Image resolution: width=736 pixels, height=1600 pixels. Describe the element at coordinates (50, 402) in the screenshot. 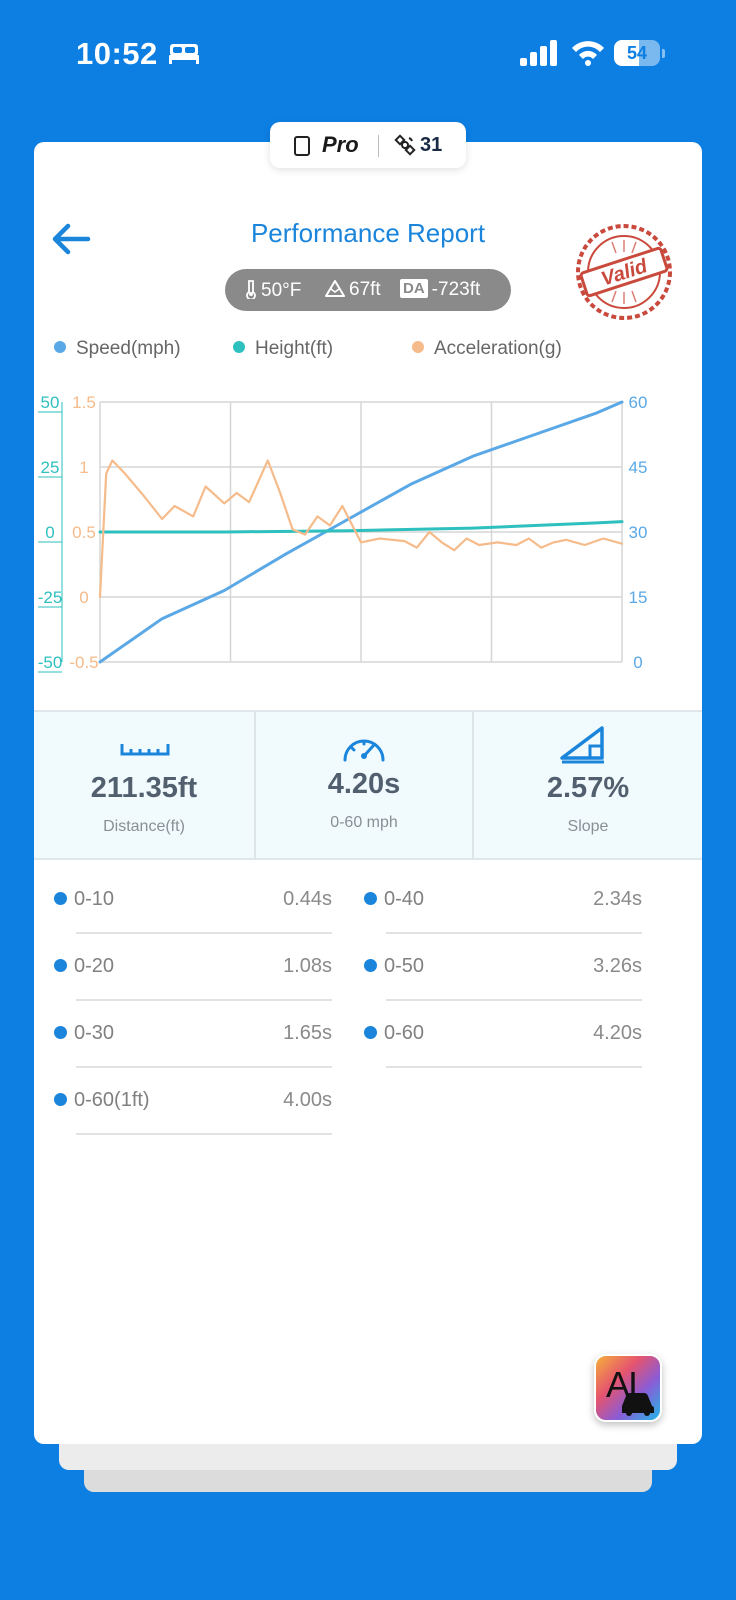

I see `height-axis-label: 50` at that location.